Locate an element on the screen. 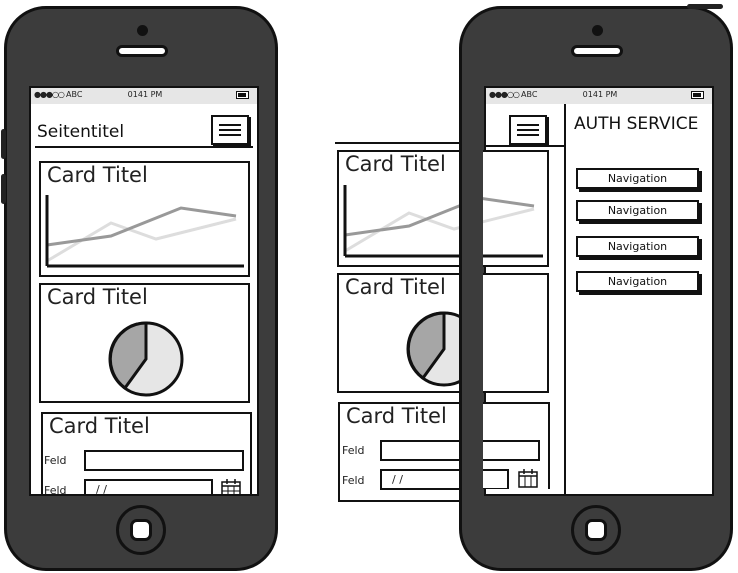 The image size is (738, 573). card-pie-chart: Card Titel is located at coordinates (144, 343).